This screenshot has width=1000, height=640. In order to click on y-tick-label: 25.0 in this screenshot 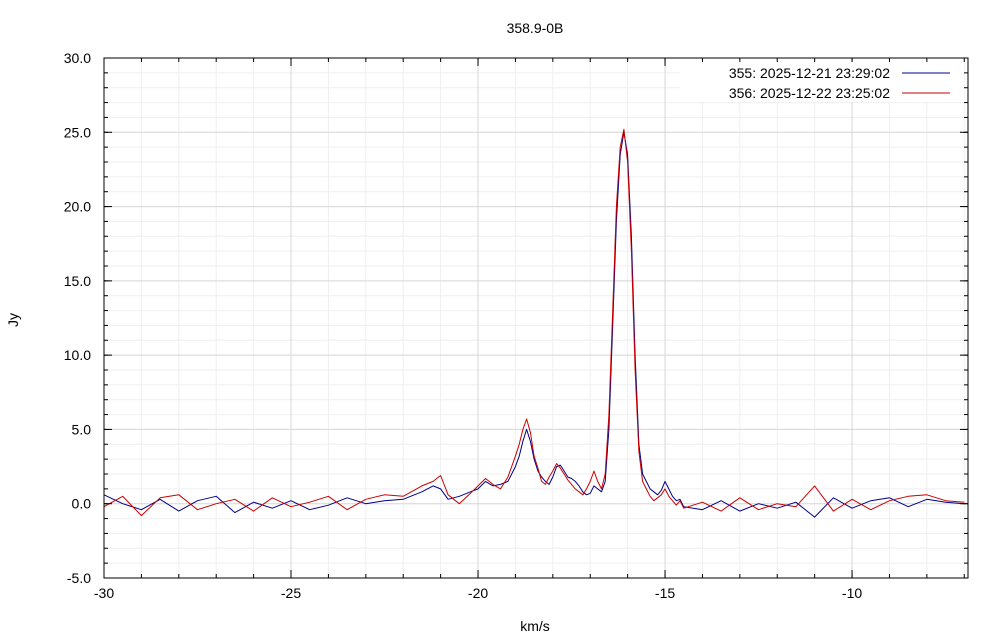, I will do `click(77, 132)`.